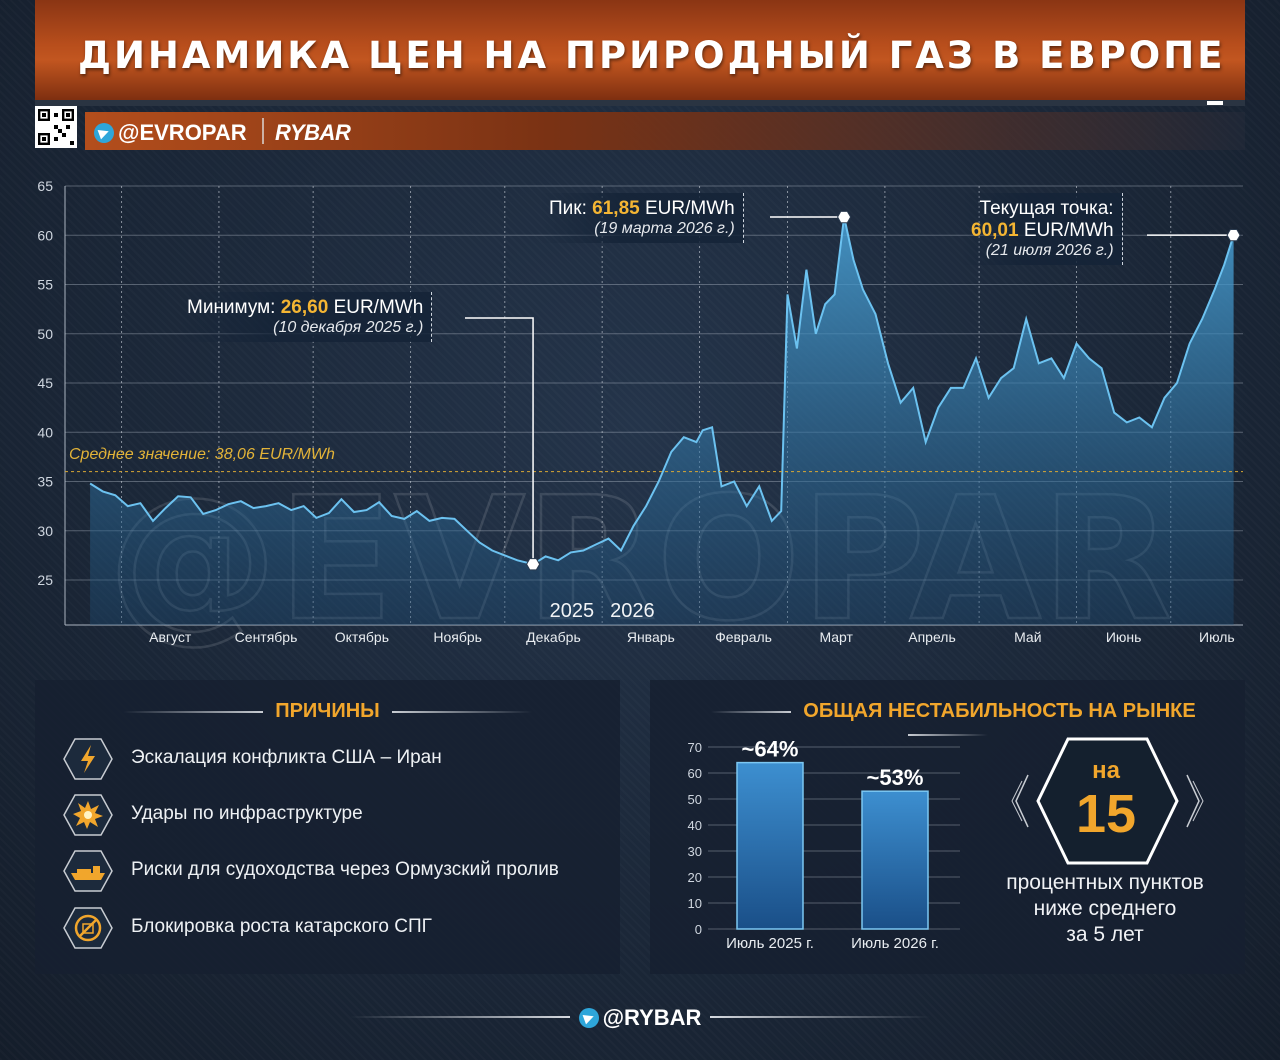  What do you see at coordinates (182, 133) in the screenshot?
I see `handle-text: @EVROPAR` at bounding box center [182, 133].